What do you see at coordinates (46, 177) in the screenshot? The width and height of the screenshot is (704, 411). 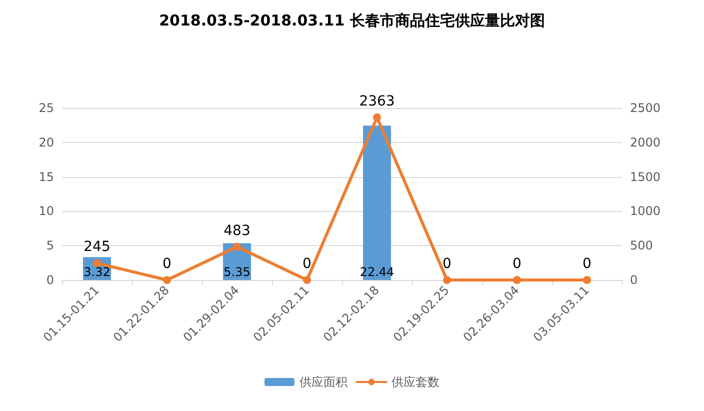 I see `y-tick-label: 15` at bounding box center [46, 177].